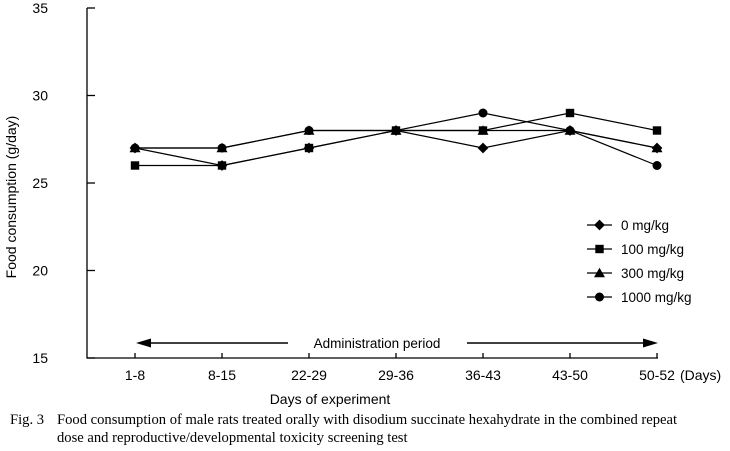 This screenshot has height=451, width=730. What do you see at coordinates (570, 375) in the screenshot?
I see `x-tick-label: 43-50` at bounding box center [570, 375].